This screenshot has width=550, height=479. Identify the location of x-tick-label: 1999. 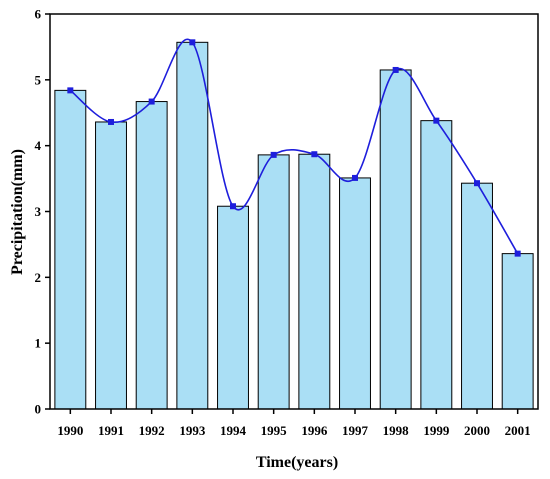
(436, 430).